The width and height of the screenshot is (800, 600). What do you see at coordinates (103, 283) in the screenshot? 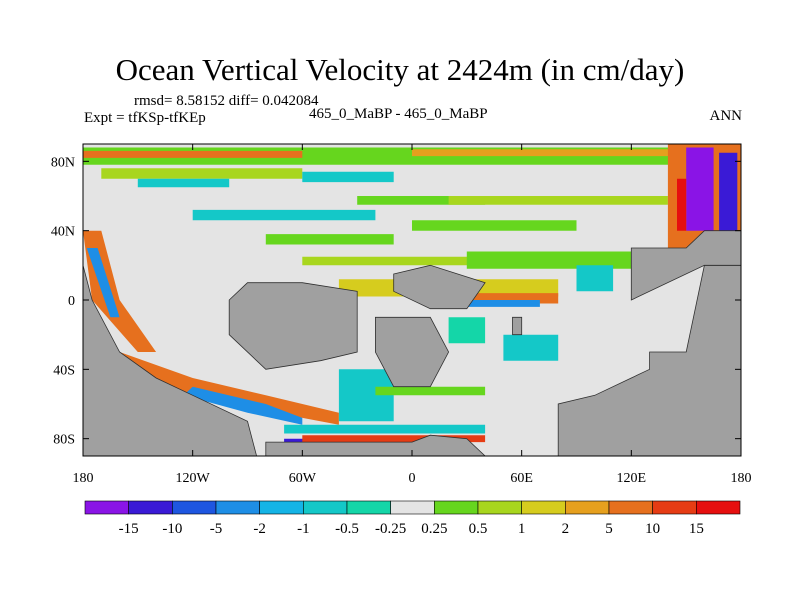
I see `west-margin-blue` at bounding box center [103, 283].